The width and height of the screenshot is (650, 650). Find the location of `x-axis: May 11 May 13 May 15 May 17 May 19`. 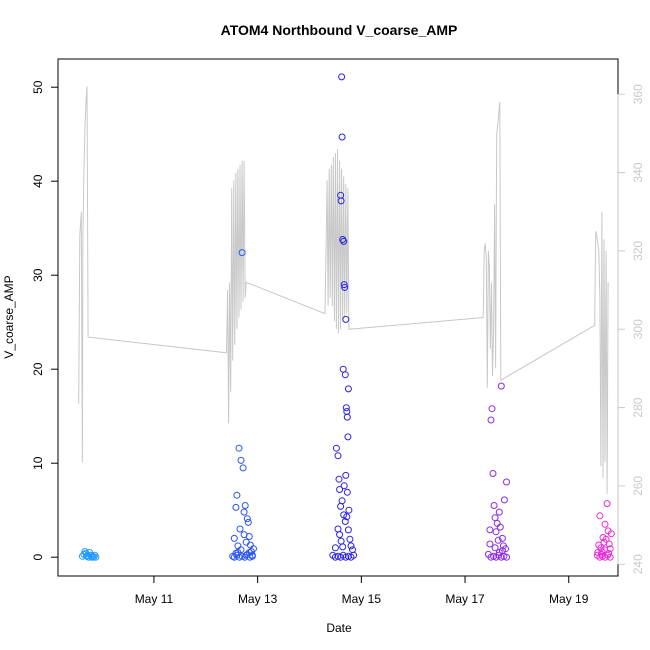

x-axis: May 11 May 13 May 15 May 17 May 19 is located at coordinates (362, 590).